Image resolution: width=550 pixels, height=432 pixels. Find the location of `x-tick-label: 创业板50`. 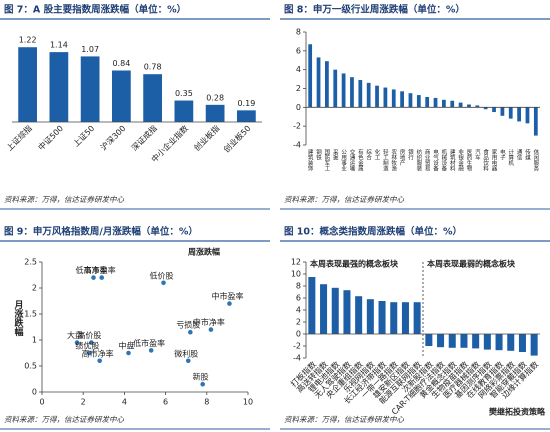

x-tick-label: 创业板50 is located at coordinates (236, 138).